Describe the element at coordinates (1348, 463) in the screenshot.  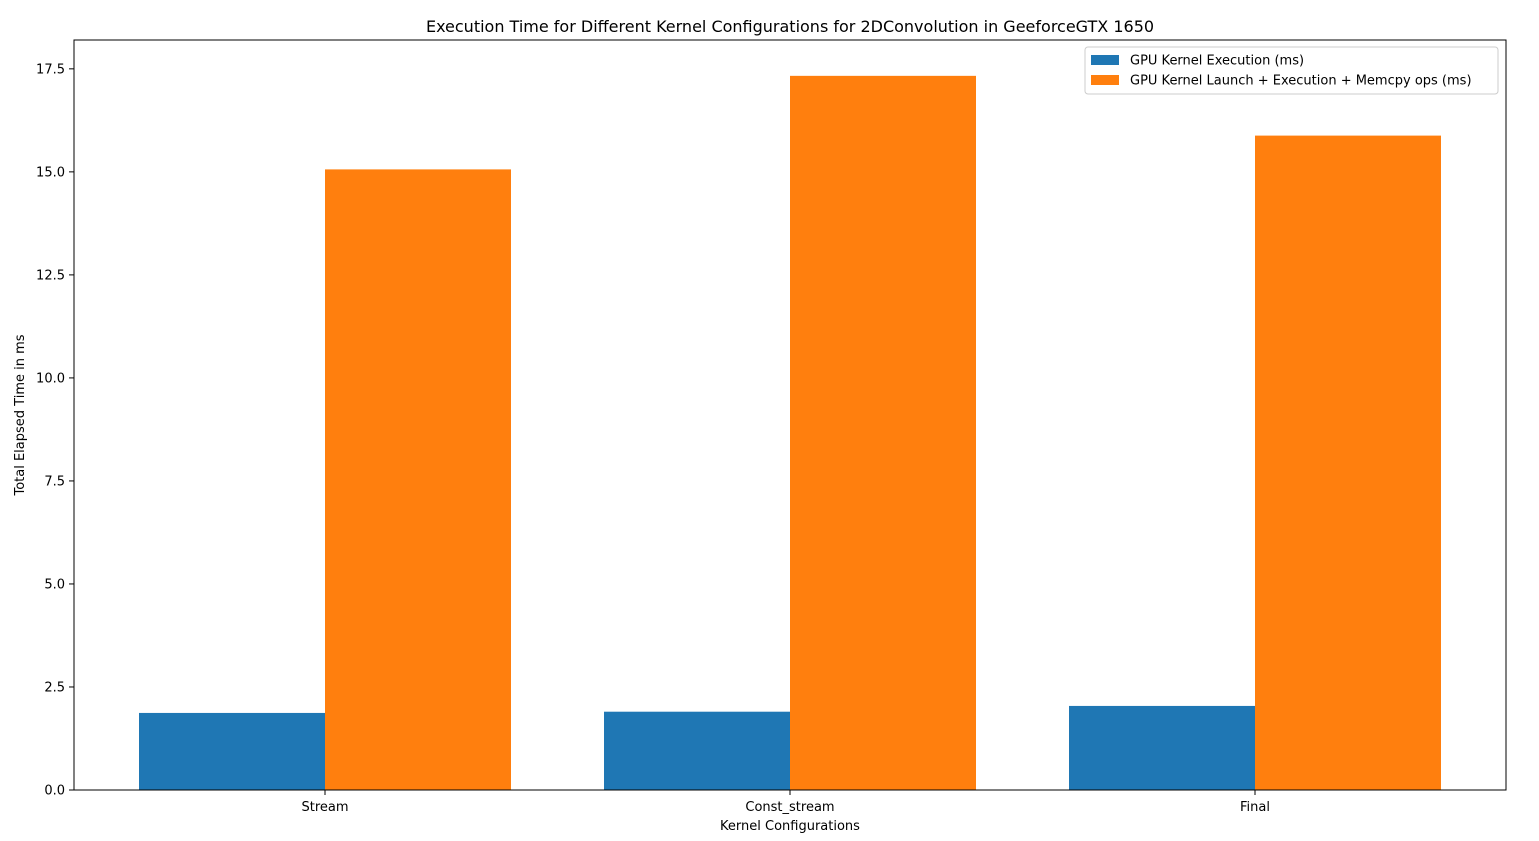
I see `bar-launch-execution-memcpy-final` at that location.